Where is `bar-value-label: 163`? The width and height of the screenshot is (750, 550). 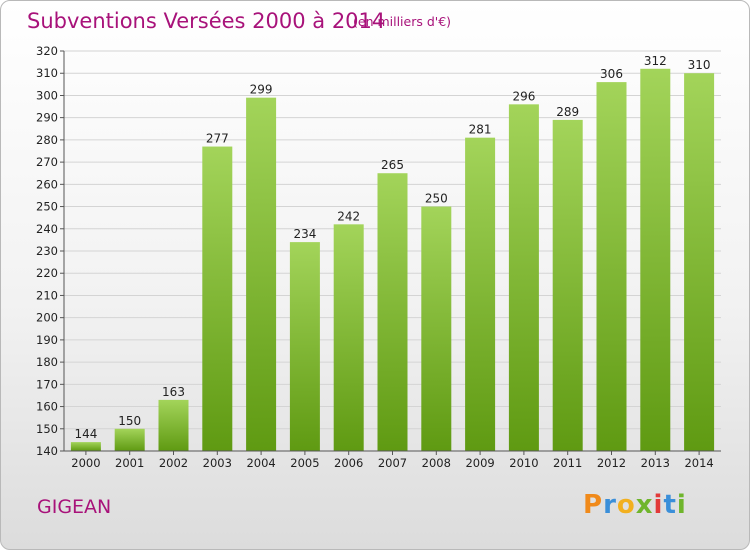
bar-value-label: 163 is located at coordinates (173, 392).